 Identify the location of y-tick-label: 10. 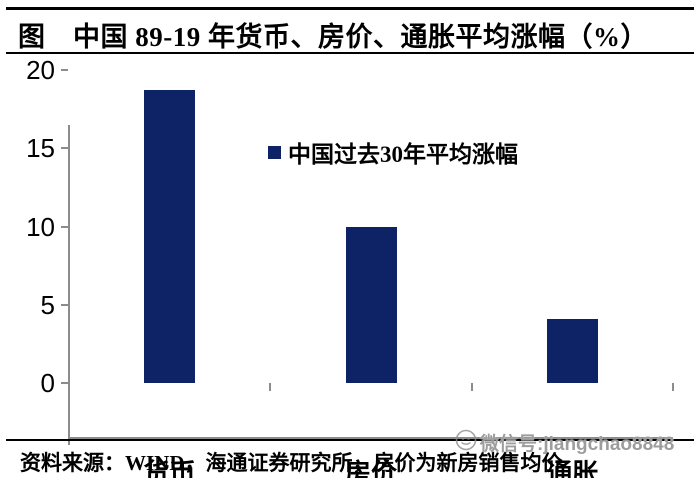
(40, 226).